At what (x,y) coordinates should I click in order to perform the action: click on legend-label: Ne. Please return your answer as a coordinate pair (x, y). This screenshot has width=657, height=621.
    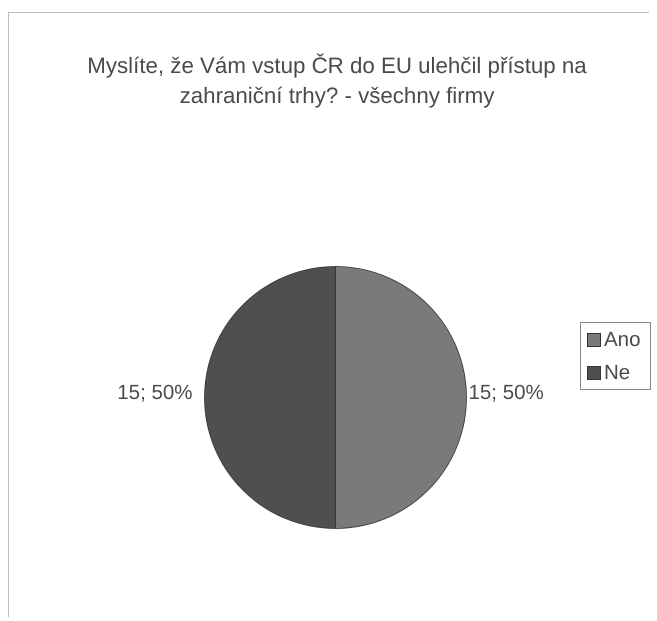
    Looking at the image, I should click on (617, 373).